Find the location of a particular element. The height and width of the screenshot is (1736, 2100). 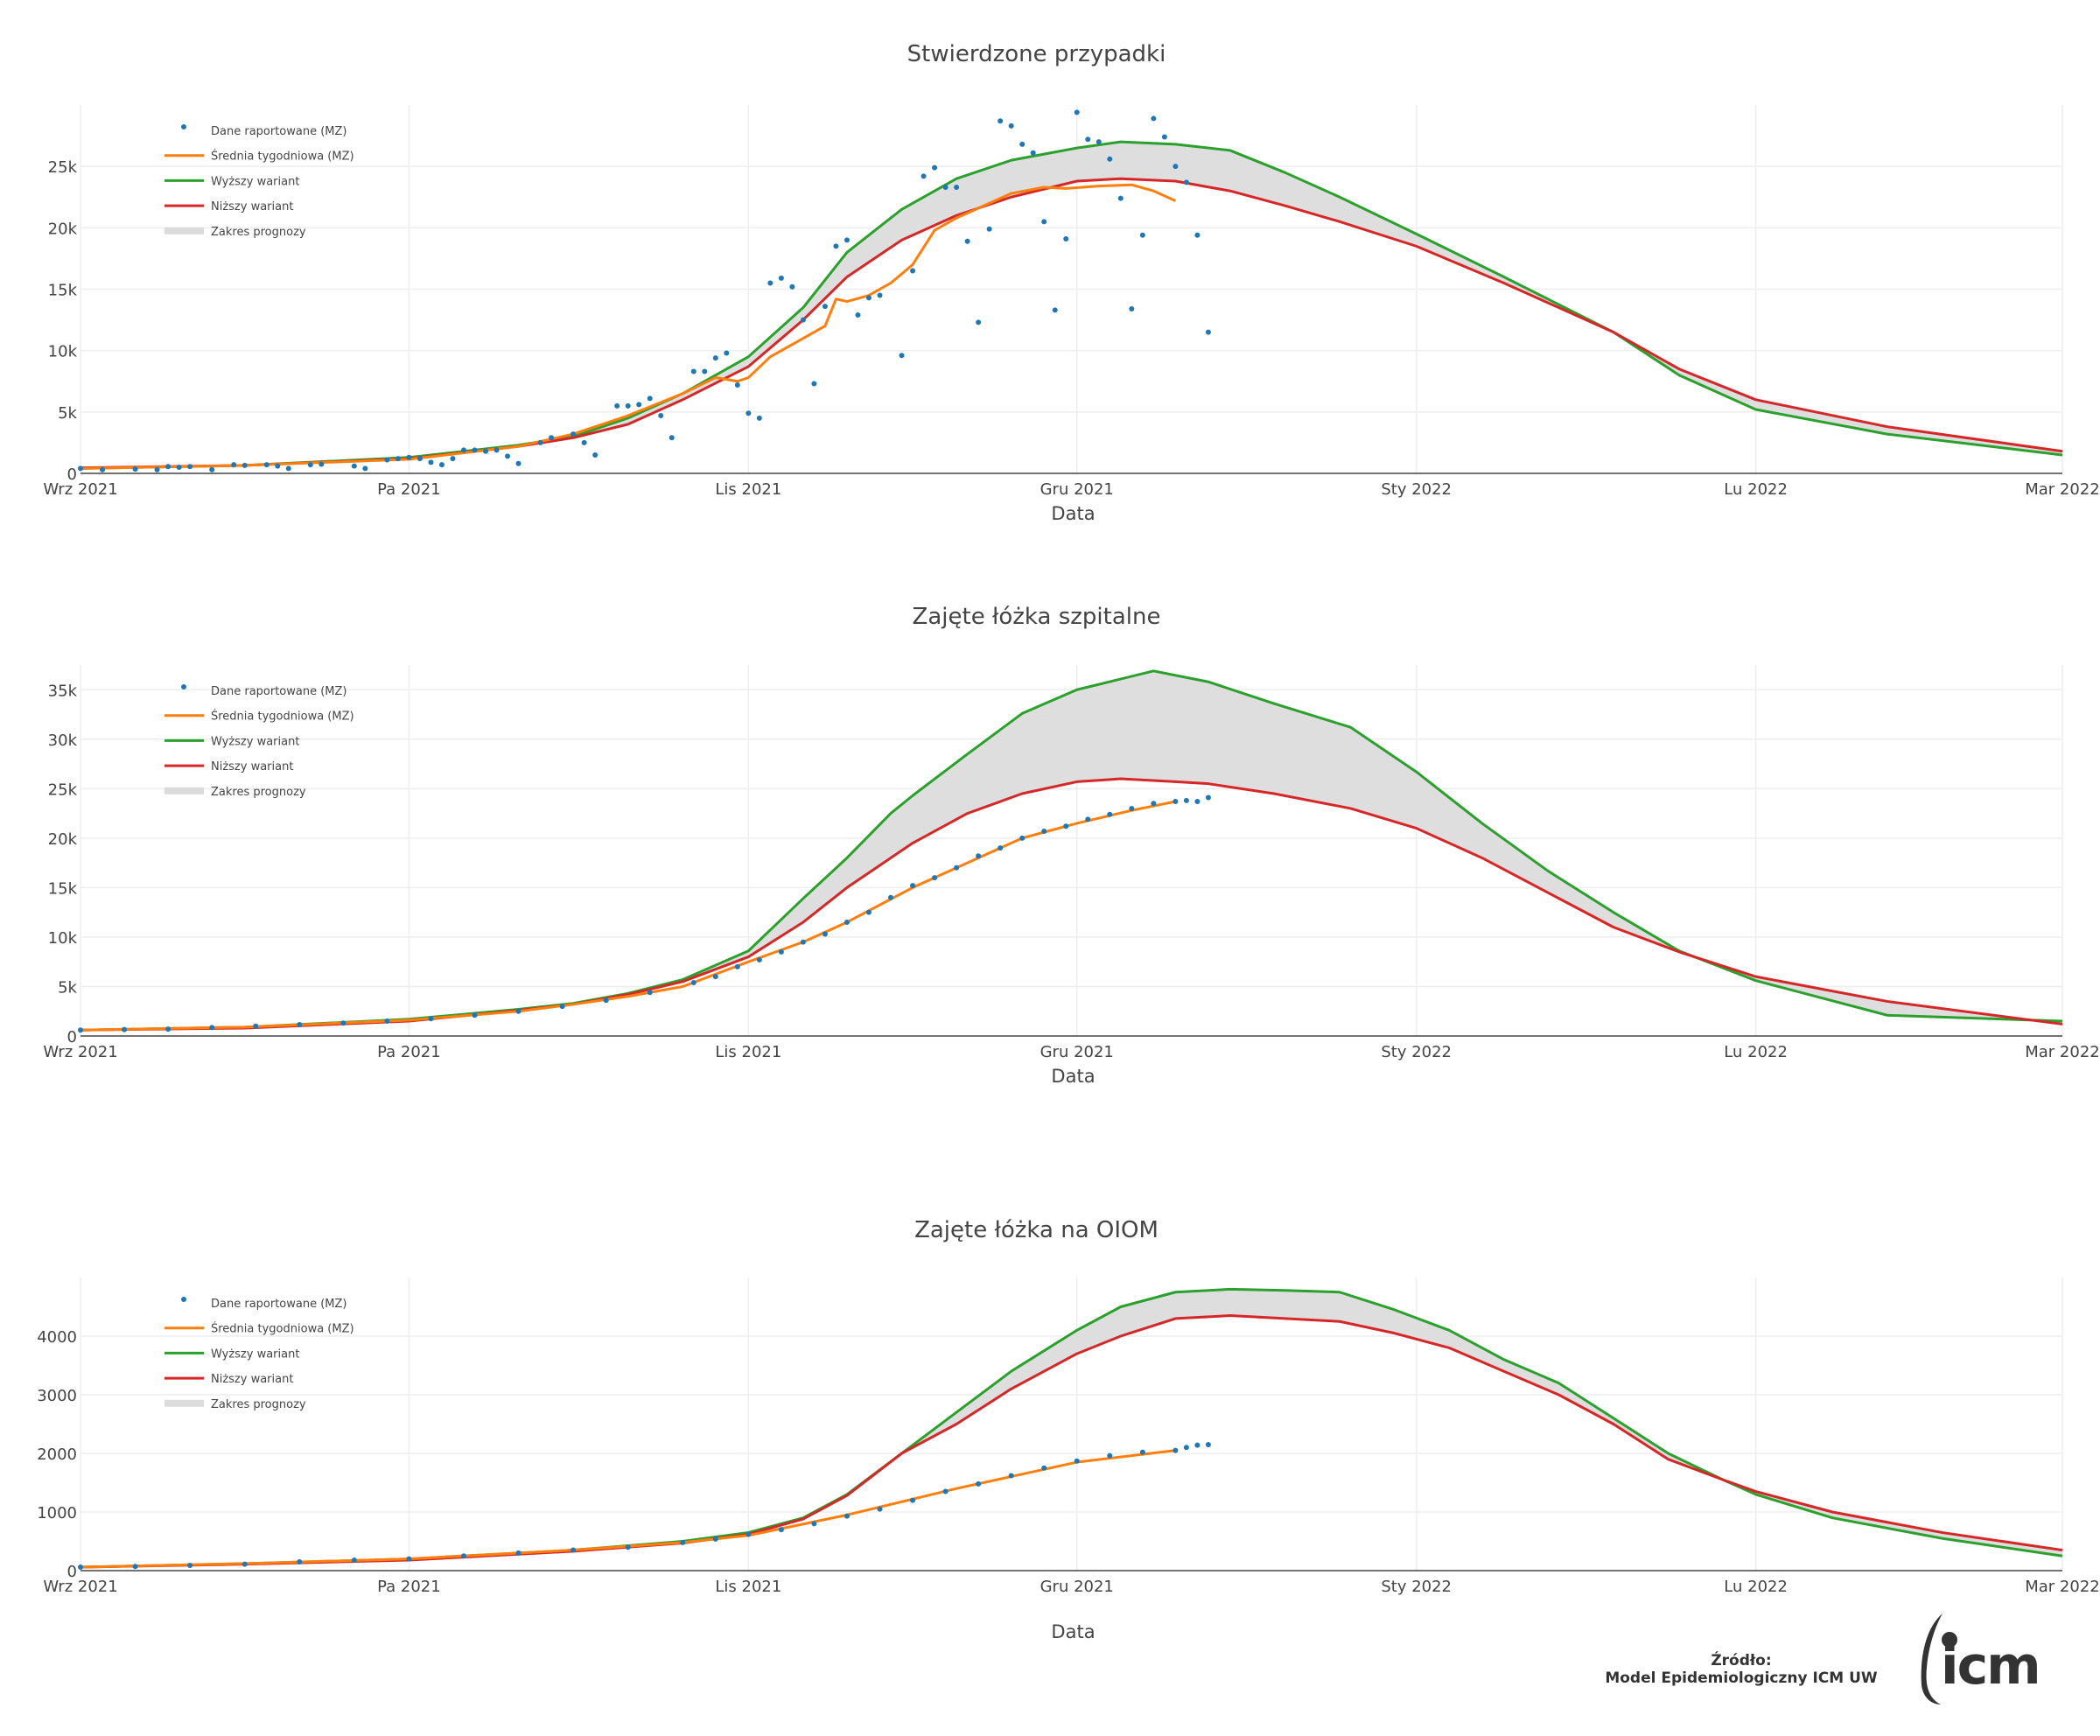

y-tick-label: 0 is located at coordinates (72, 1037).